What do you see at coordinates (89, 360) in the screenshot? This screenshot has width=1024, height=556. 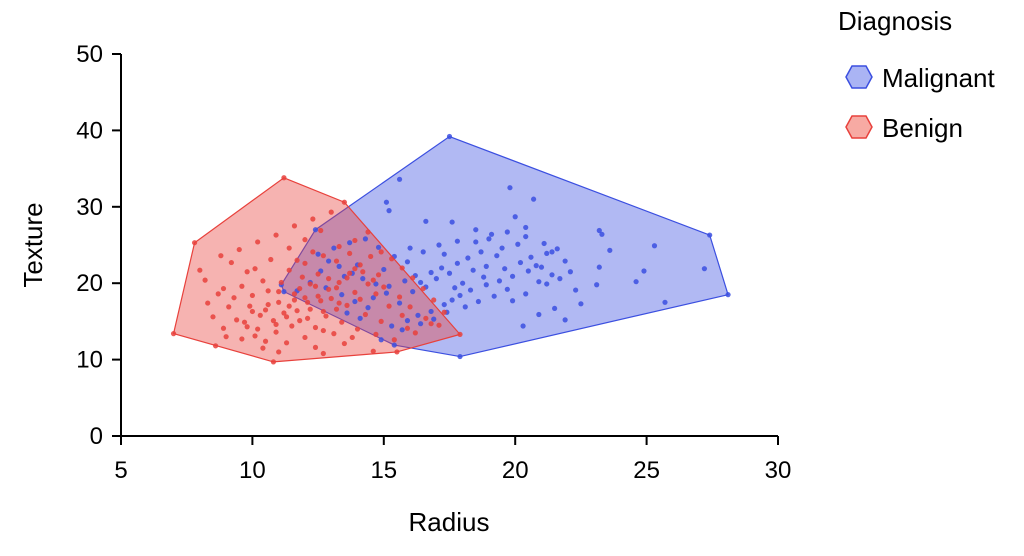 I see `y-tick-label: 10` at bounding box center [89, 360].